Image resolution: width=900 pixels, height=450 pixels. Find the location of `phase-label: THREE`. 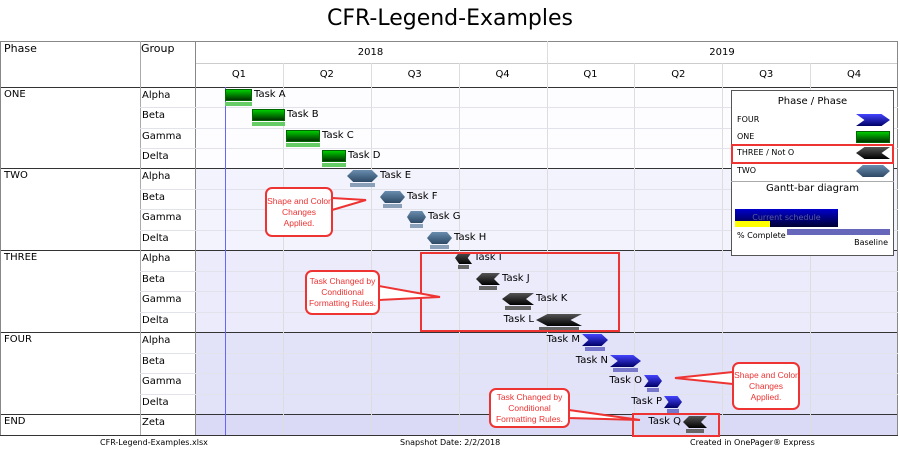

phase-label: THREE is located at coordinates (21, 257).